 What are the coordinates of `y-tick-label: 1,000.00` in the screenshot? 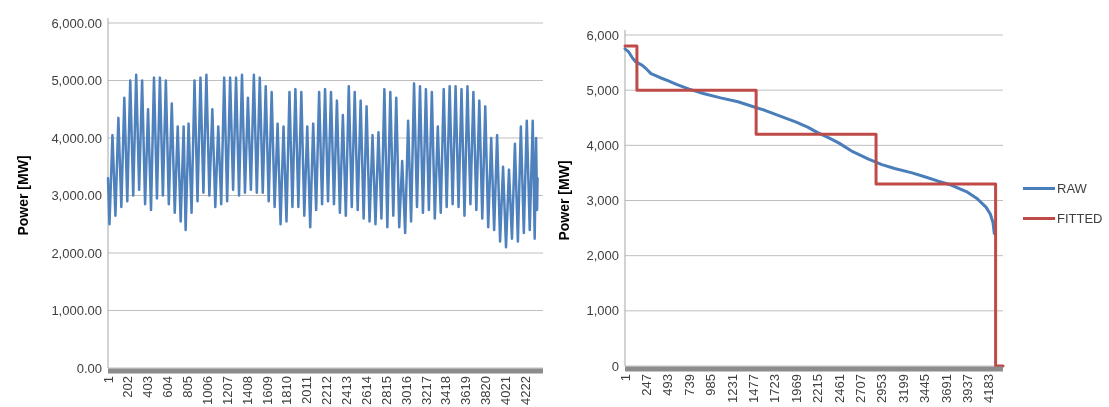 It's located at (76, 311).